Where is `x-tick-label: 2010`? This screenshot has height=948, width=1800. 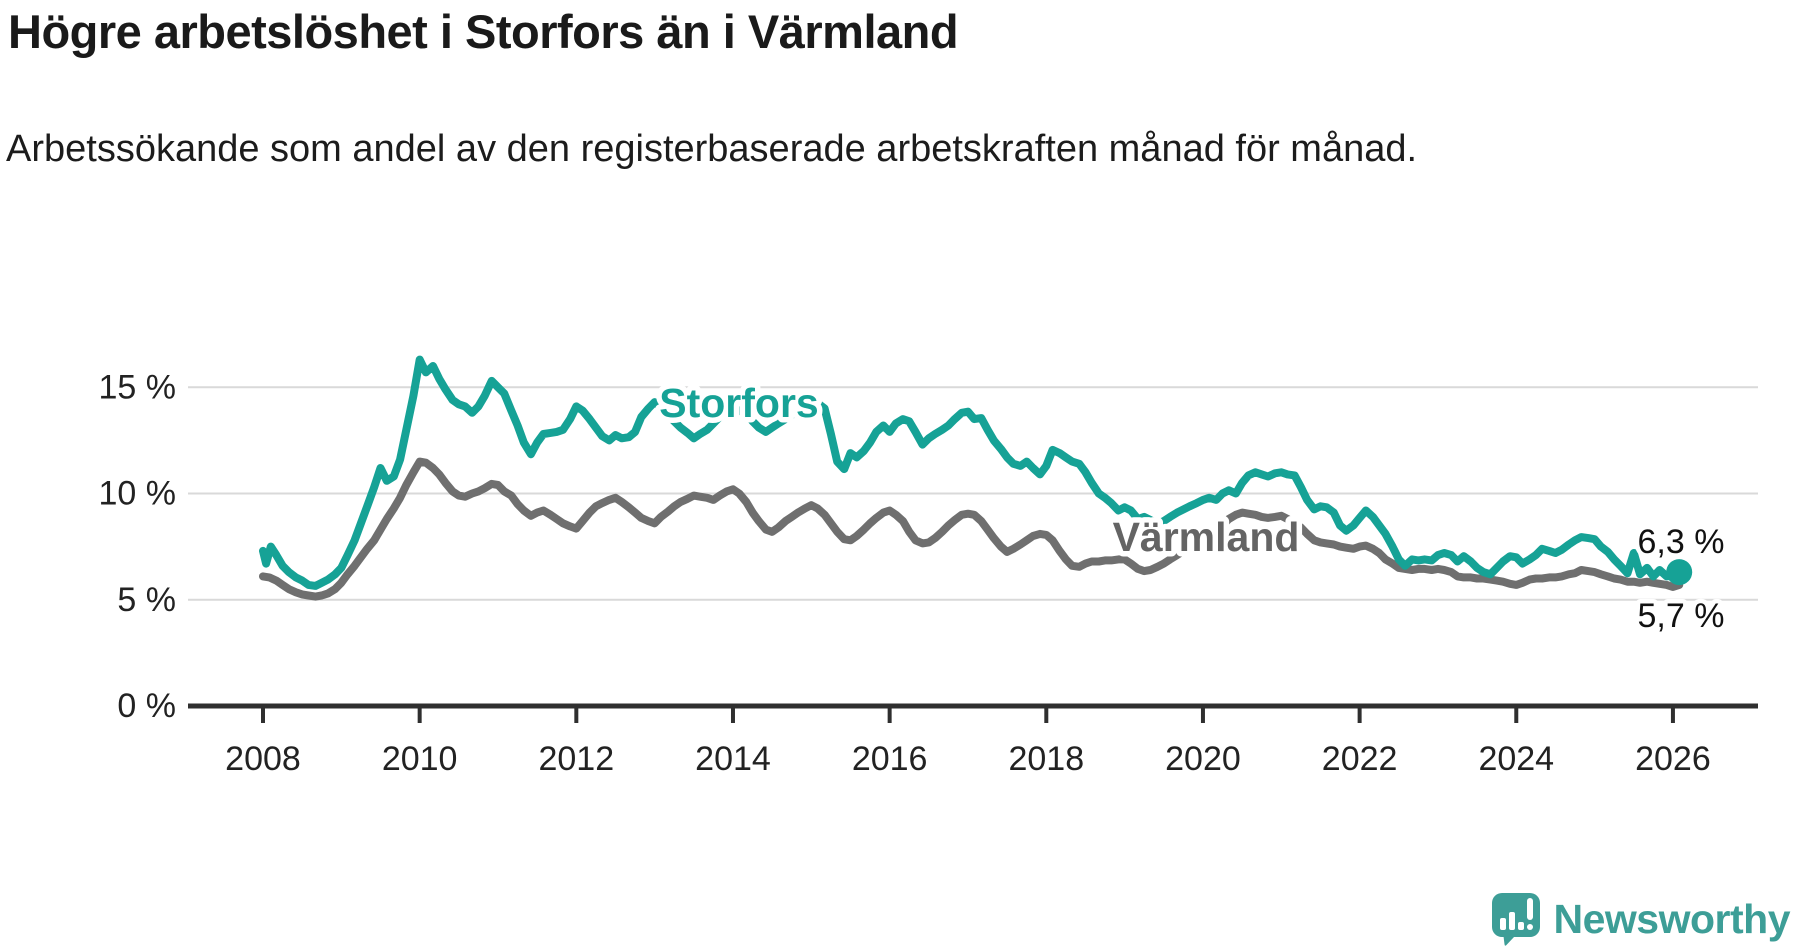
x-tick-label: 2010 is located at coordinates (420, 759).